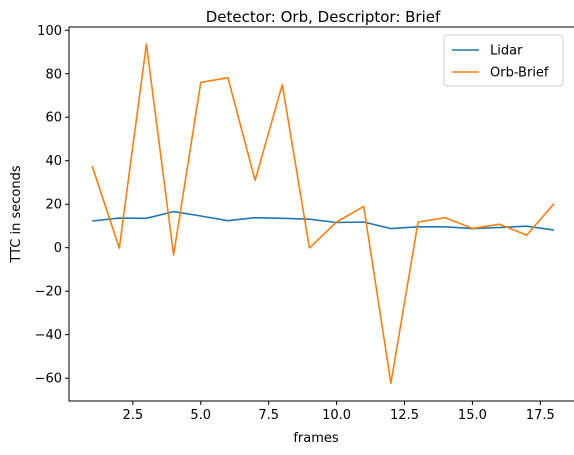 This screenshot has height=455, width=574. Describe the element at coordinates (16, 214) in the screenshot. I see `y-axis-label: TTC in seconds` at that location.